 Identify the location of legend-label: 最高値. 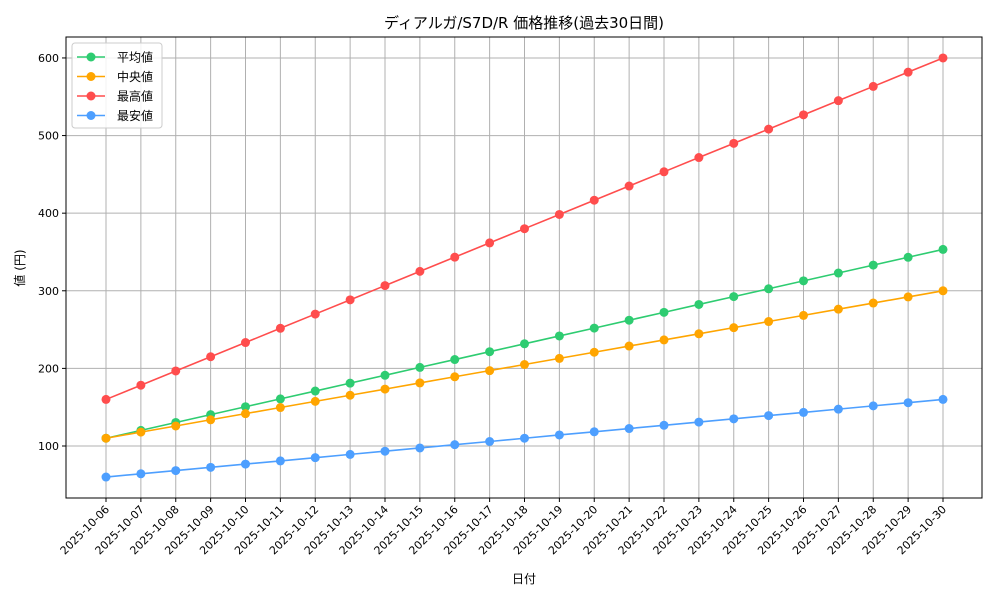
(135, 96).